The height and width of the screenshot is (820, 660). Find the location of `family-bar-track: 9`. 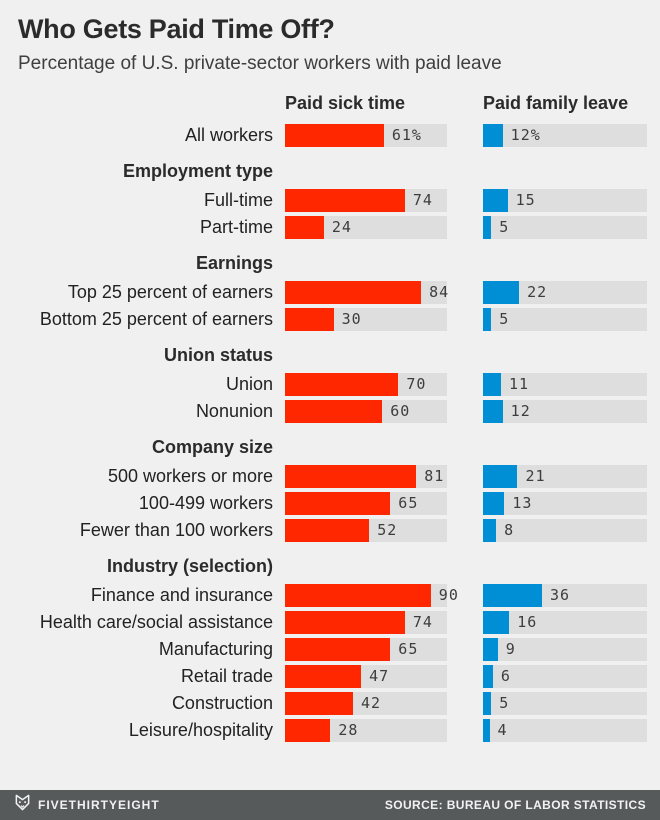

family-bar-track: 9 is located at coordinates (565, 649).